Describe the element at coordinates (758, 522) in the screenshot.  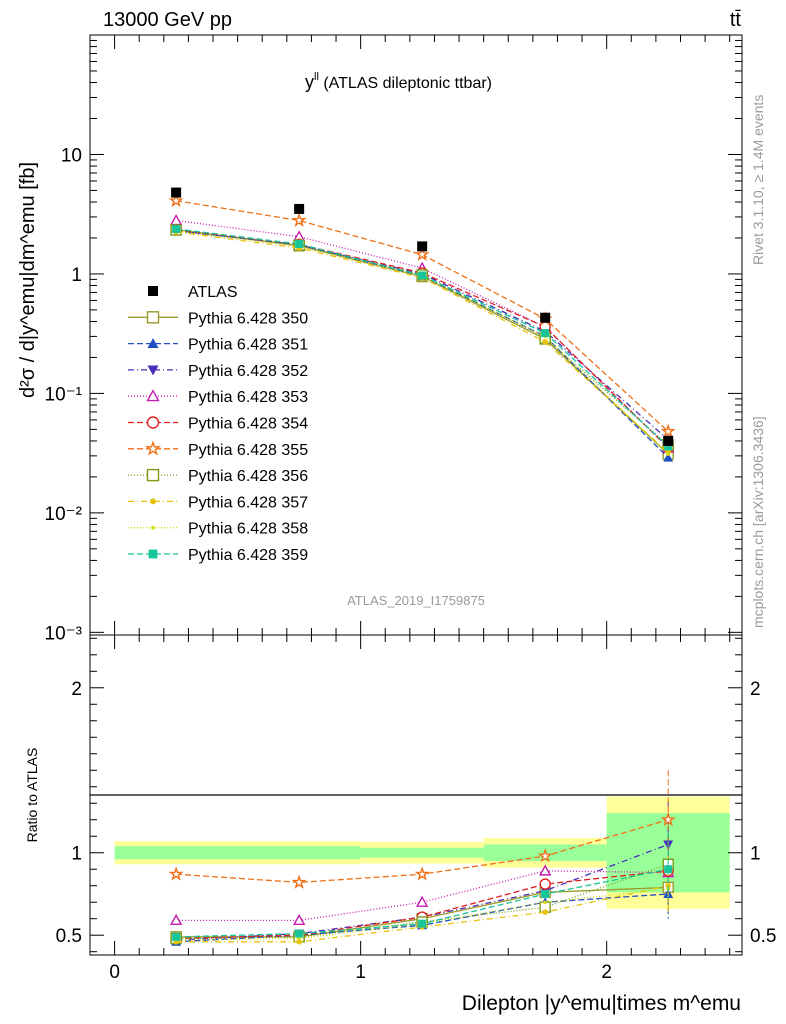
I see `mcplots-label: mcplots.cern.ch [arXiv:1306.3436]` at that location.